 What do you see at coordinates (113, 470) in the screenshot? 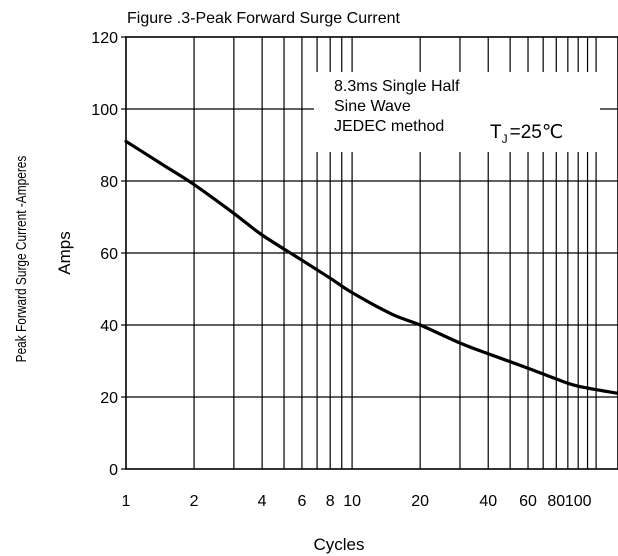
I see `y-tick-label-0: 0` at bounding box center [113, 470].